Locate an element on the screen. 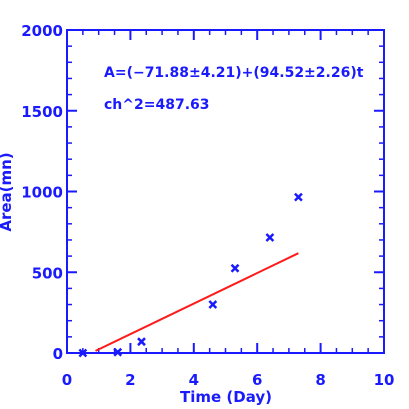 The height and width of the screenshot is (409, 409). y-tick-label: 1500 is located at coordinates (42, 112).